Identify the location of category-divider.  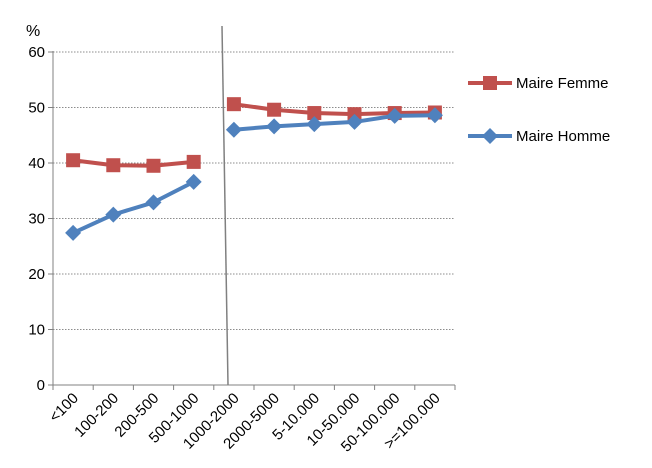
(225, 205).